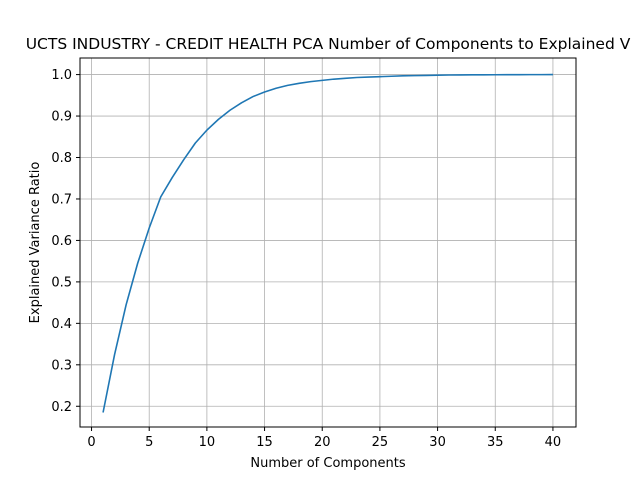  Describe the element at coordinates (61, 407) in the screenshot. I see `y-tick-label: 0.2` at that location.